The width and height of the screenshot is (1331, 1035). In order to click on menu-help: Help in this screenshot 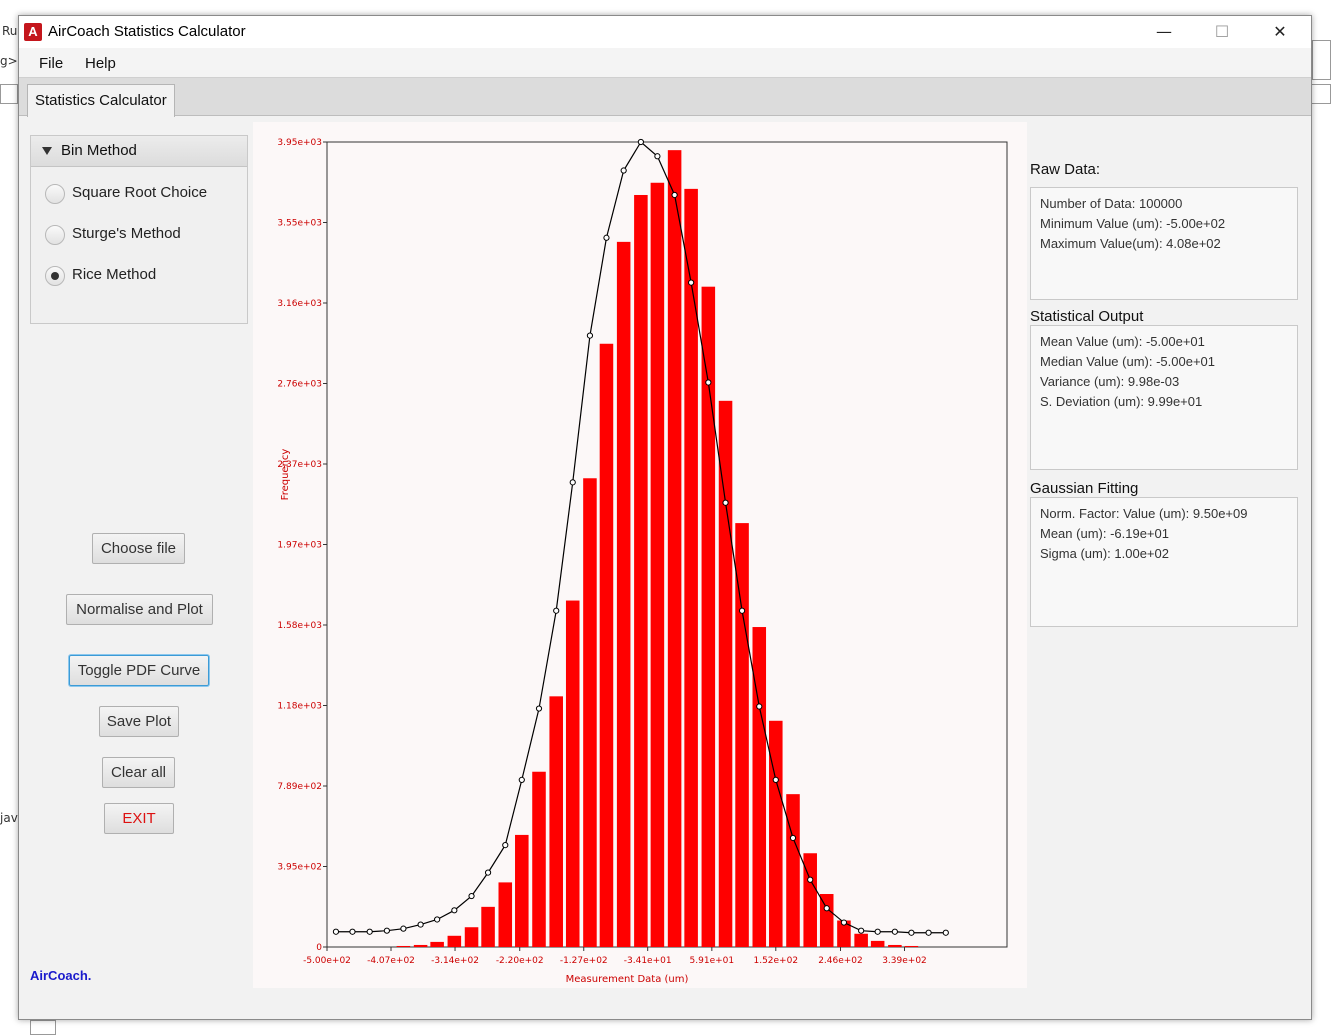, I will do `click(100, 63)`.